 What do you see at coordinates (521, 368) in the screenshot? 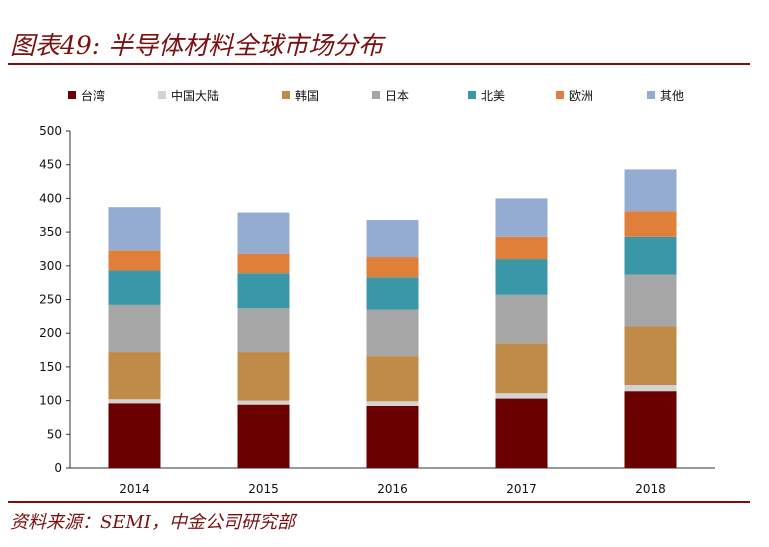
I see `bar-2017-韩国` at bounding box center [521, 368].